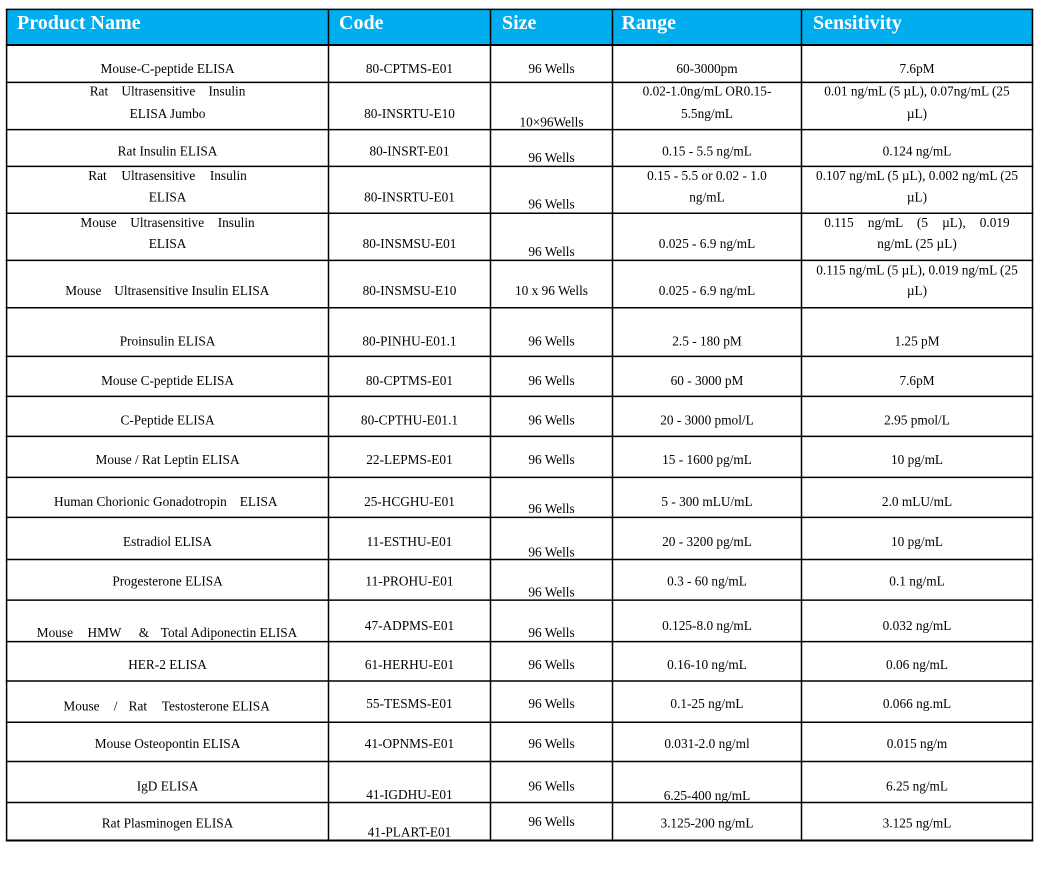 This screenshot has width=1057, height=875. What do you see at coordinates (140, 501) in the screenshot?
I see `svg-text: Human Chorionic Gonadotropin` at bounding box center [140, 501].